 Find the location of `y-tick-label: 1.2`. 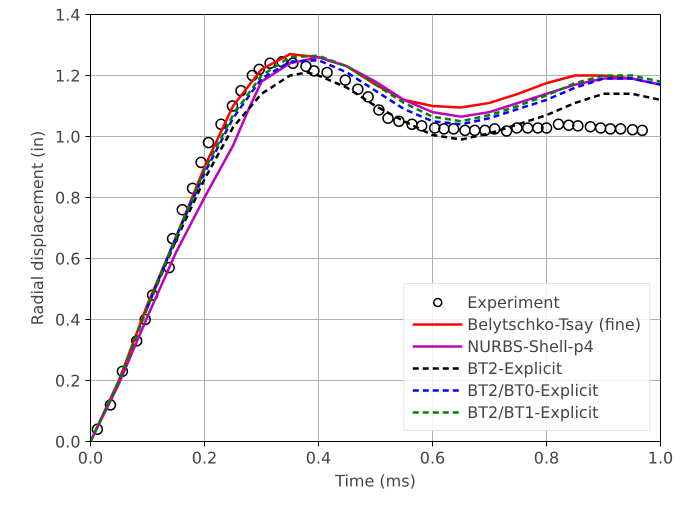

y-tick-label: 1.2 is located at coordinates (68, 76).